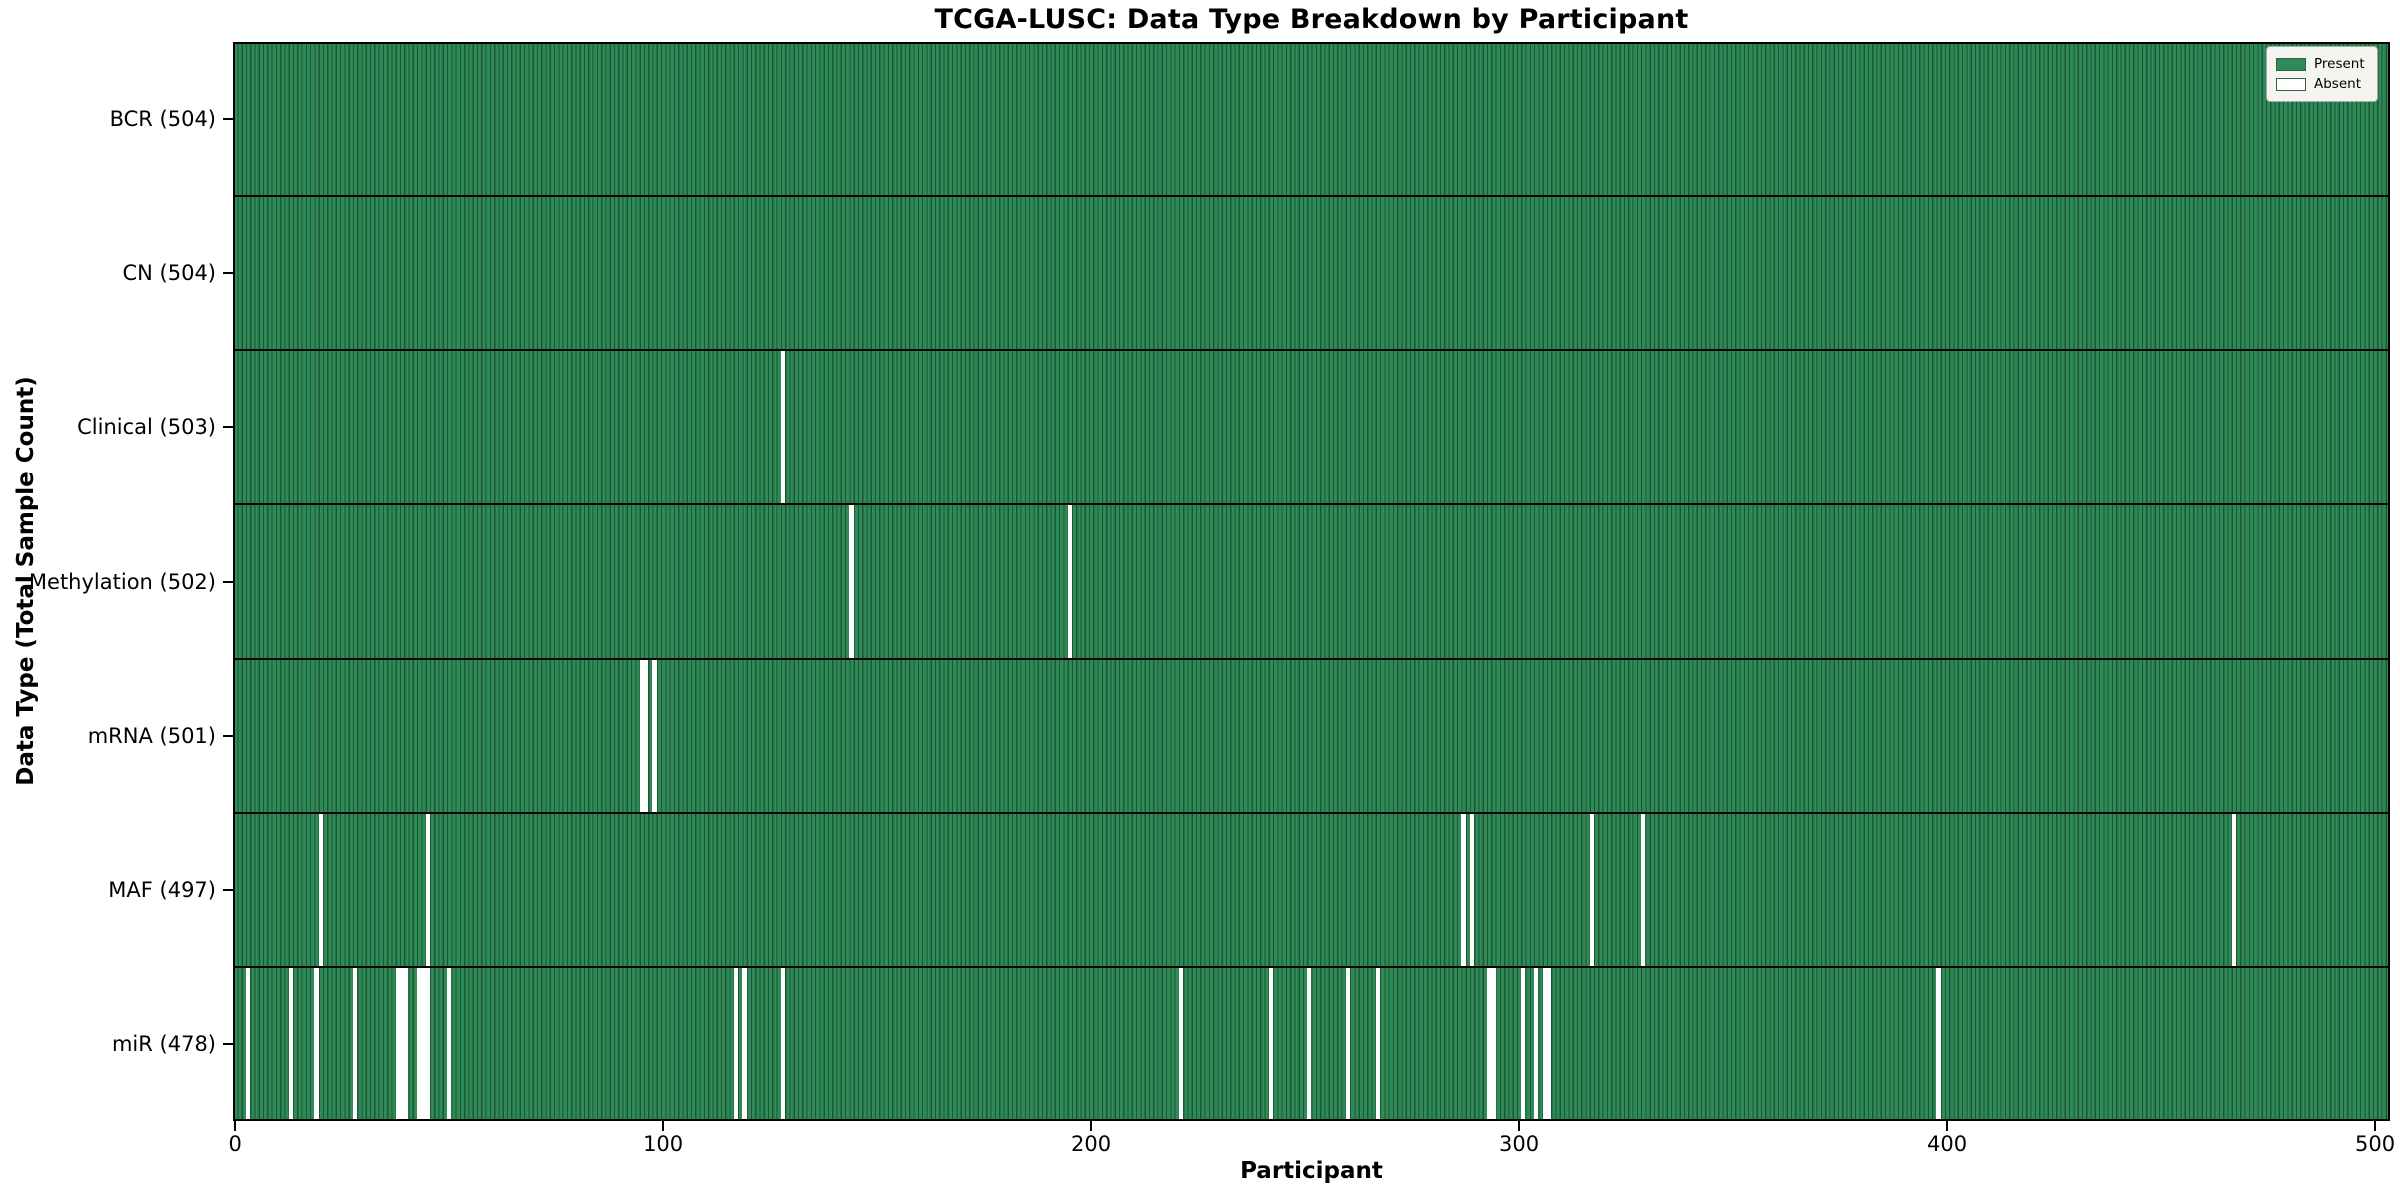 This screenshot has width=2400, height=1200. What do you see at coordinates (2375, 1144) in the screenshot?
I see `x-tick-label-500: 500` at bounding box center [2375, 1144].